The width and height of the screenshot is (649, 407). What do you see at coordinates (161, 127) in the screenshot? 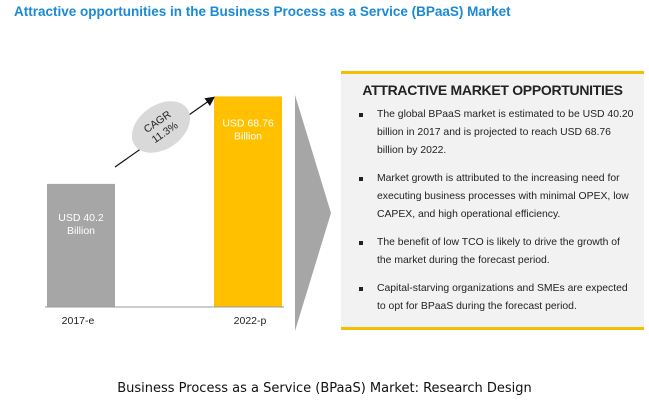
I see `cagr-bubble: CAGR 11.3%` at bounding box center [161, 127].